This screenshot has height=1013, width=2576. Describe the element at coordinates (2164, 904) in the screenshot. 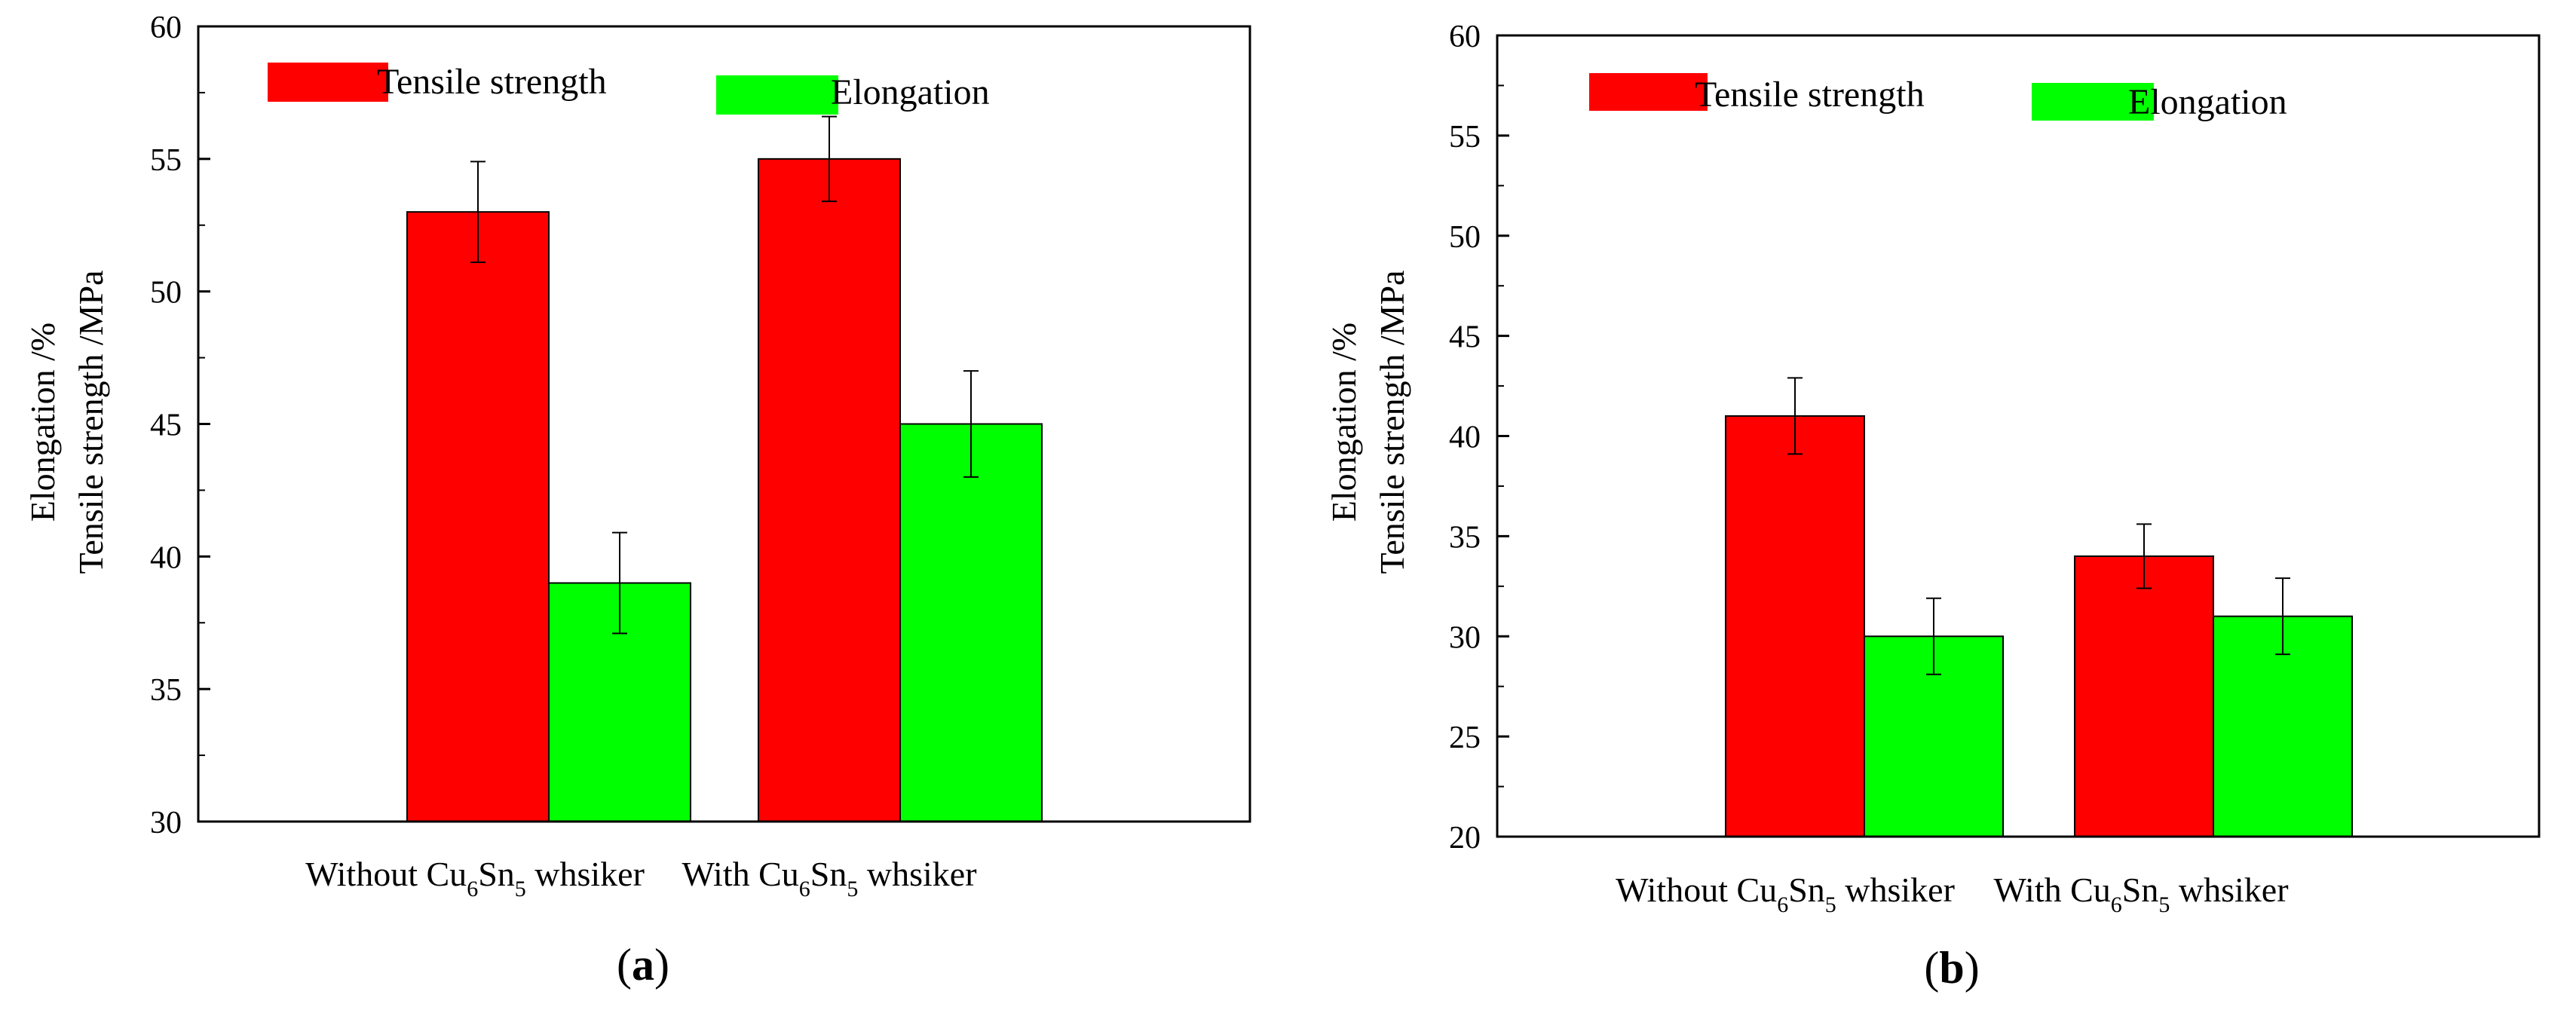

I see `chart-b-category-1-subscript: 5` at that location.